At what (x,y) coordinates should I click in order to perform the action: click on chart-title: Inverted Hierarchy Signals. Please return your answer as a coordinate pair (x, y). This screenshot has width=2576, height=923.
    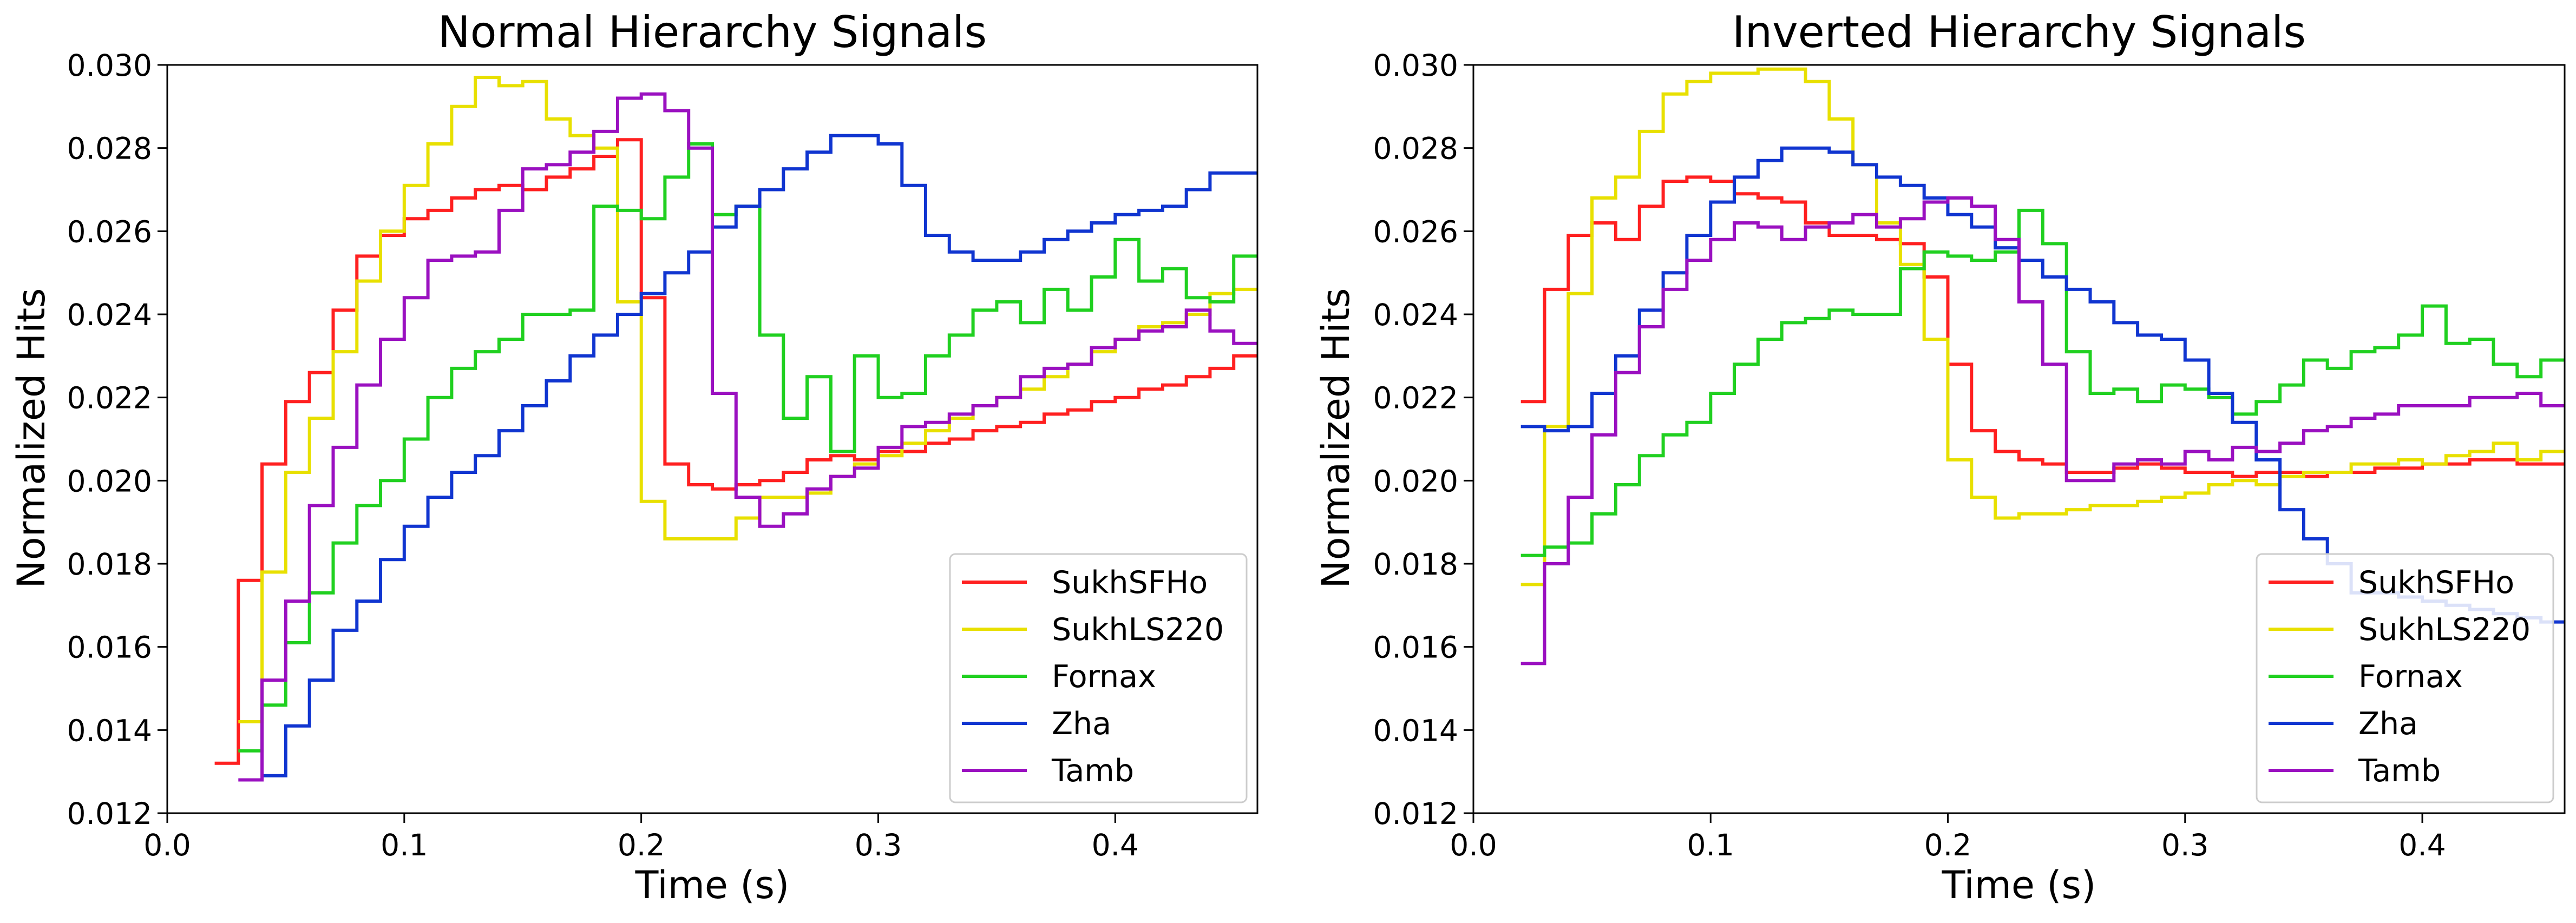
    Looking at the image, I should click on (2019, 32).